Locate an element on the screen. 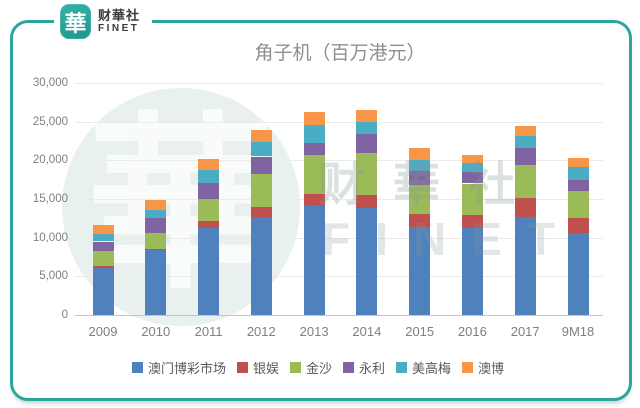 This screenshot has width=640, height=408. legend-item-金沙: 金沙 is located at coordinates (310, 367).